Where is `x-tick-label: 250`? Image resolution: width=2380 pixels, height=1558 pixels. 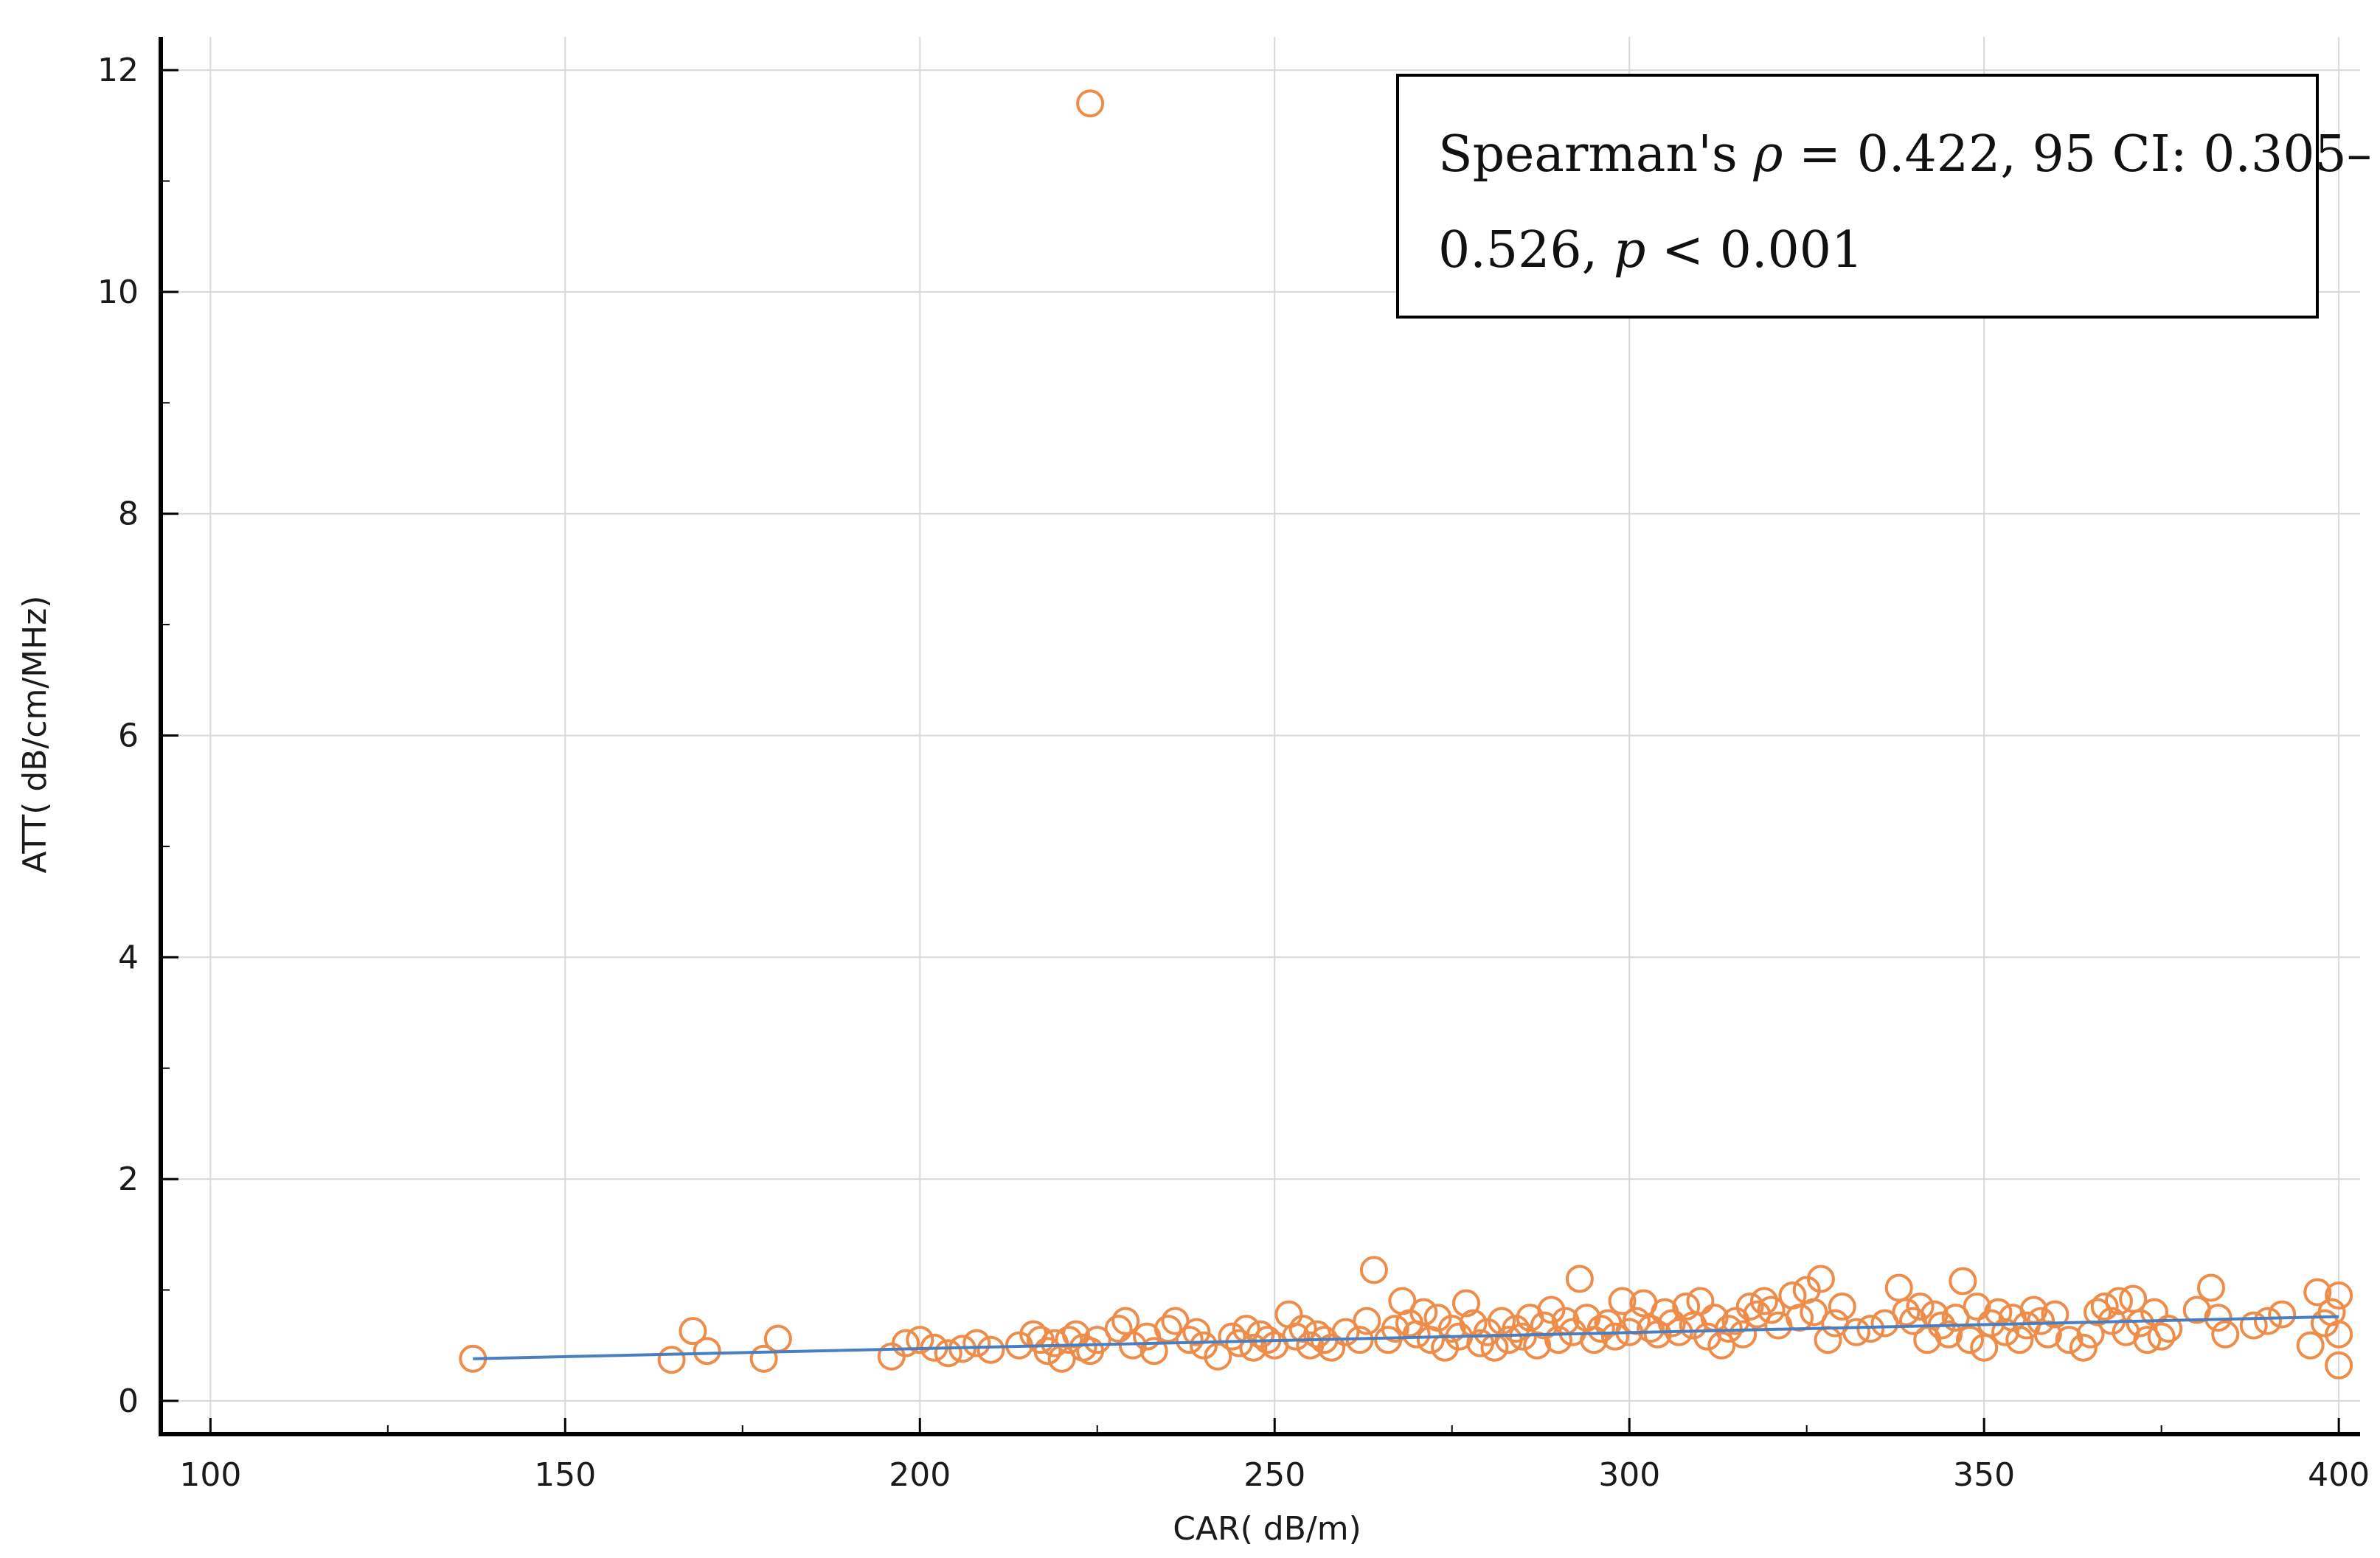 x-tick-label: 250 is located at coordinates (1274, 1475).